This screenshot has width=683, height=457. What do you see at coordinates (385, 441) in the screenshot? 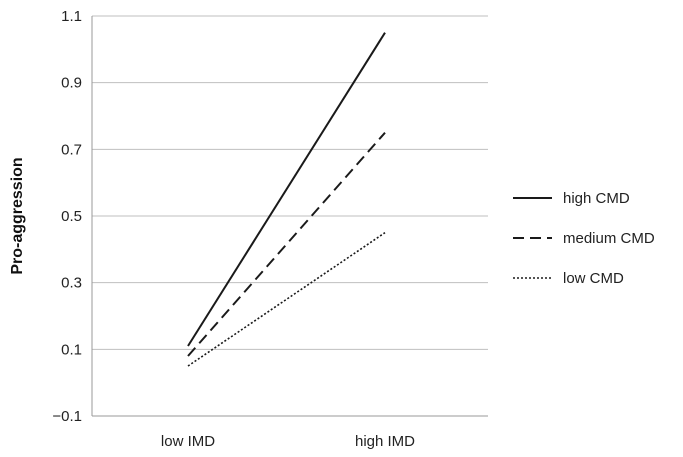
I see `x-tick-label: high IMD` at bounding box center [385, 441].